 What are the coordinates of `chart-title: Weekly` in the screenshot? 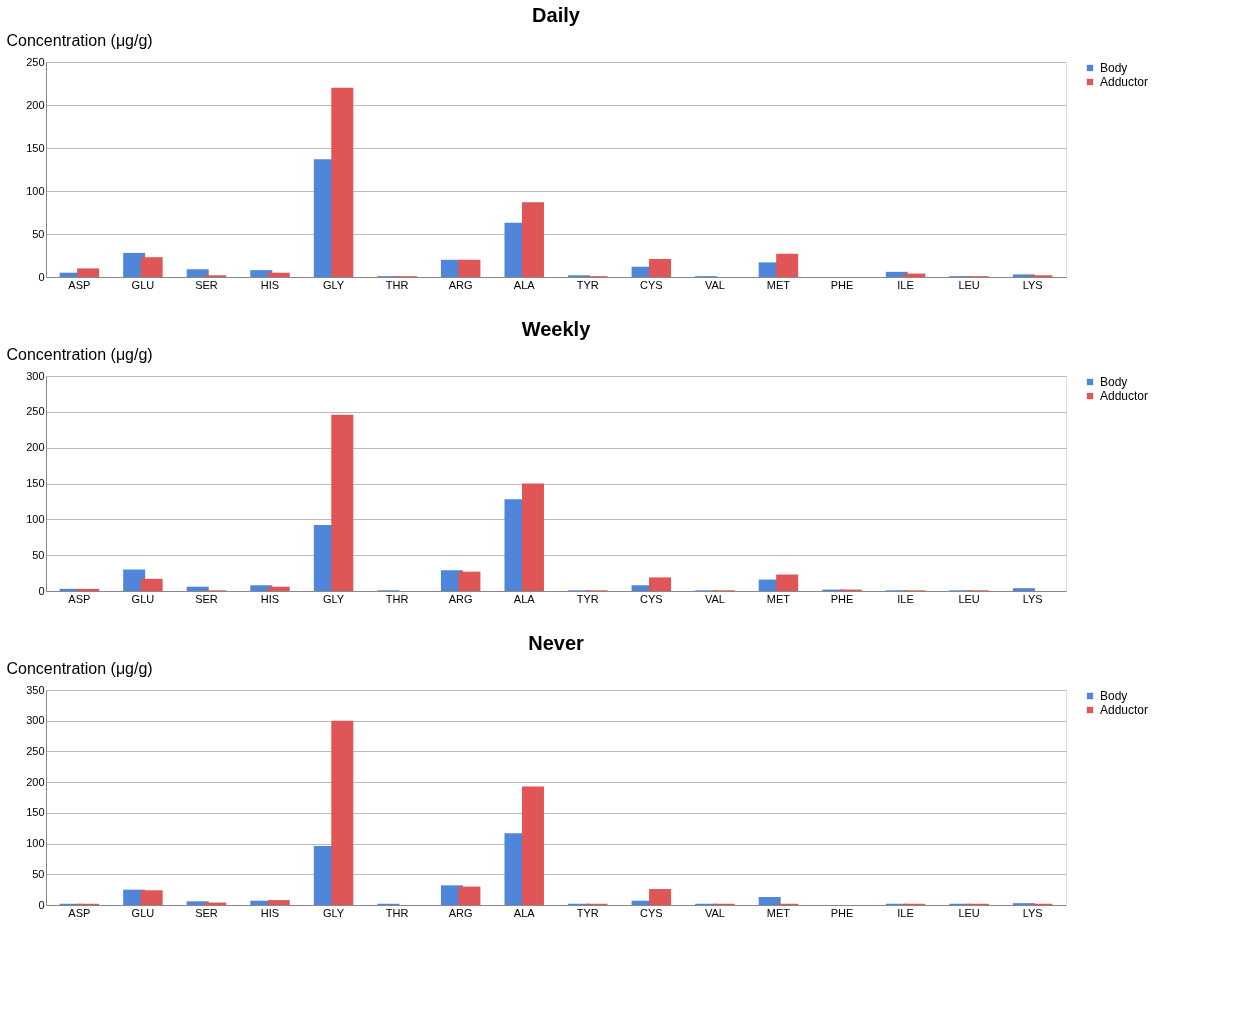 It's located at (556, 329).